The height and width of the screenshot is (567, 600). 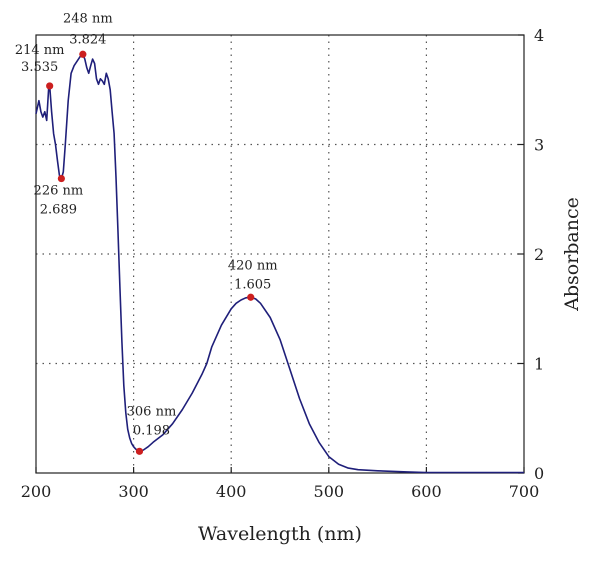 I want to click on x-tick-label: 500, so click(x=329, y=491).